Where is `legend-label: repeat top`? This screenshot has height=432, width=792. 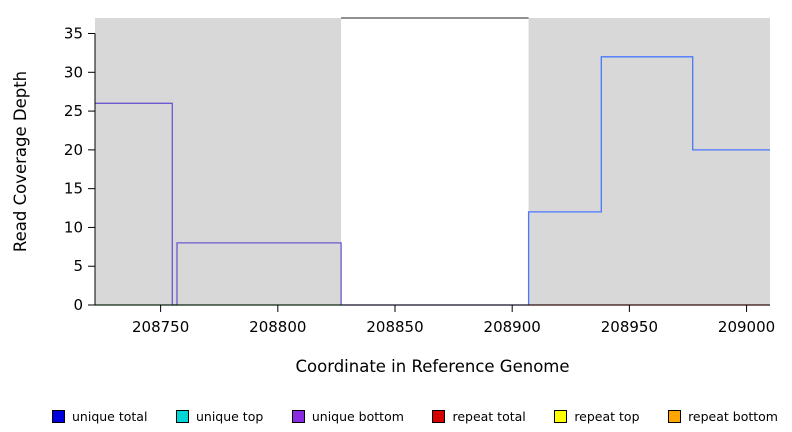 legend-label: repeat top is located at coordinates (607, 416).